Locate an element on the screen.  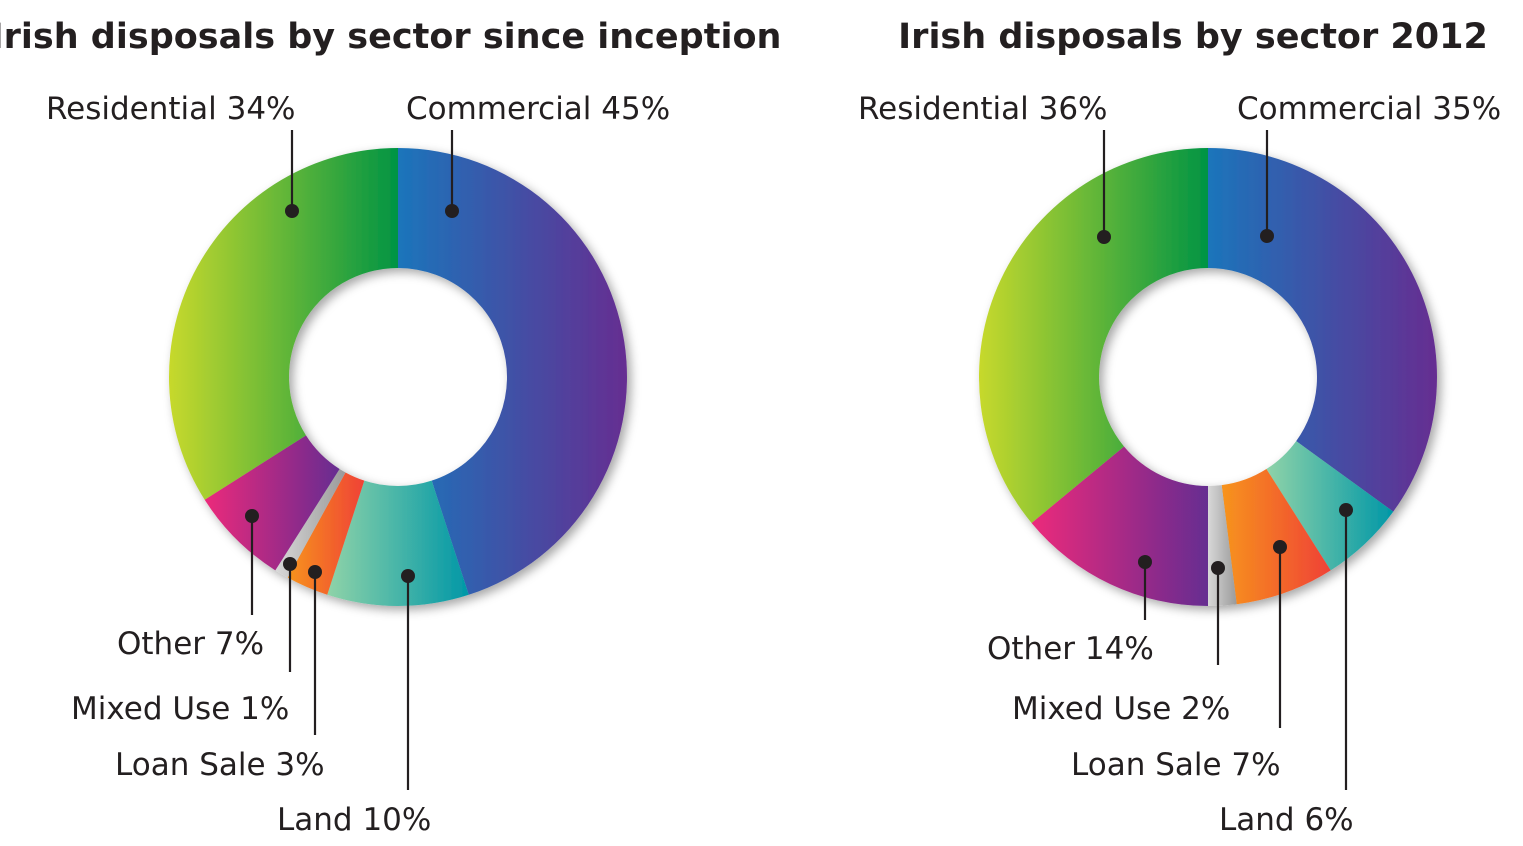
slice-label-other: Other 7% is located at coordinates (190, 644).